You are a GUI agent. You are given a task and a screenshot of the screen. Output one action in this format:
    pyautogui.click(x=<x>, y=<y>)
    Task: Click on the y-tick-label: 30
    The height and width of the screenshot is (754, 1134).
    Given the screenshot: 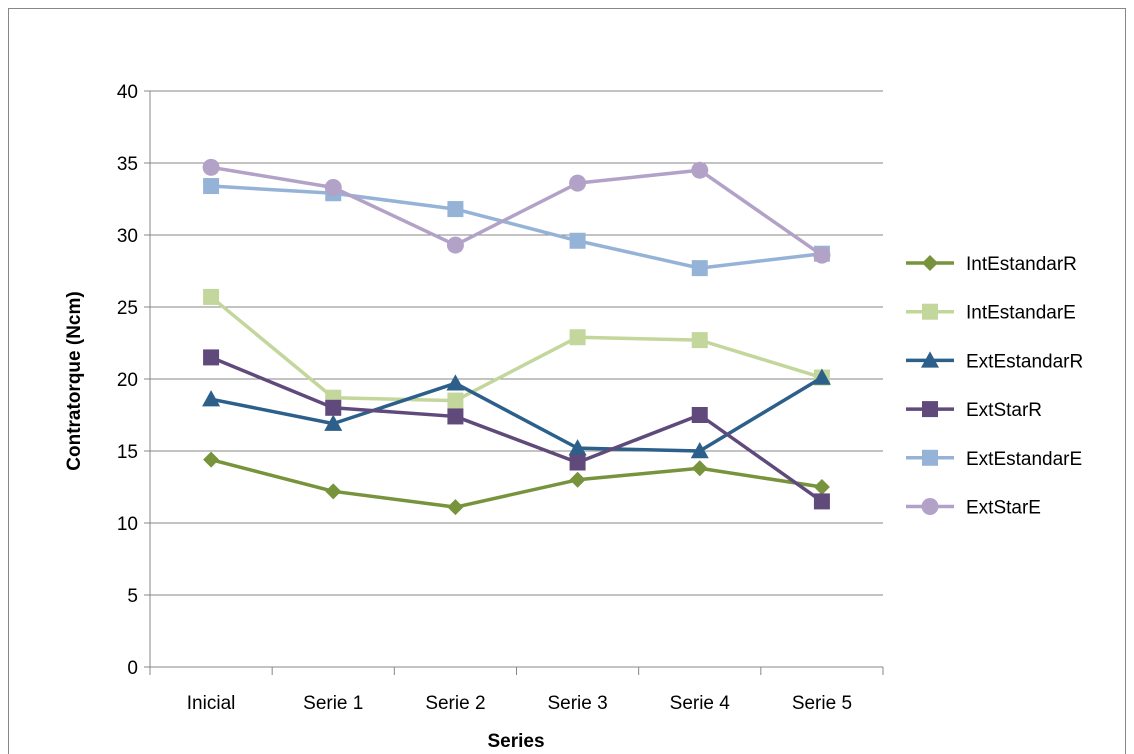 What is the action you would take?
    pyautogui.click(x=127, y=236)
    